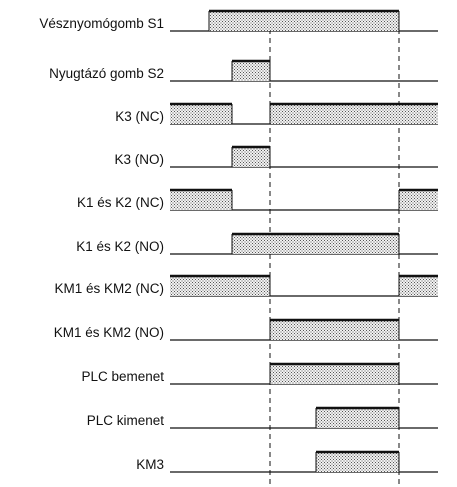 The image size is (457, 487). I want to click on signal-label: K1 és K2 (NC), so click(120, 202).